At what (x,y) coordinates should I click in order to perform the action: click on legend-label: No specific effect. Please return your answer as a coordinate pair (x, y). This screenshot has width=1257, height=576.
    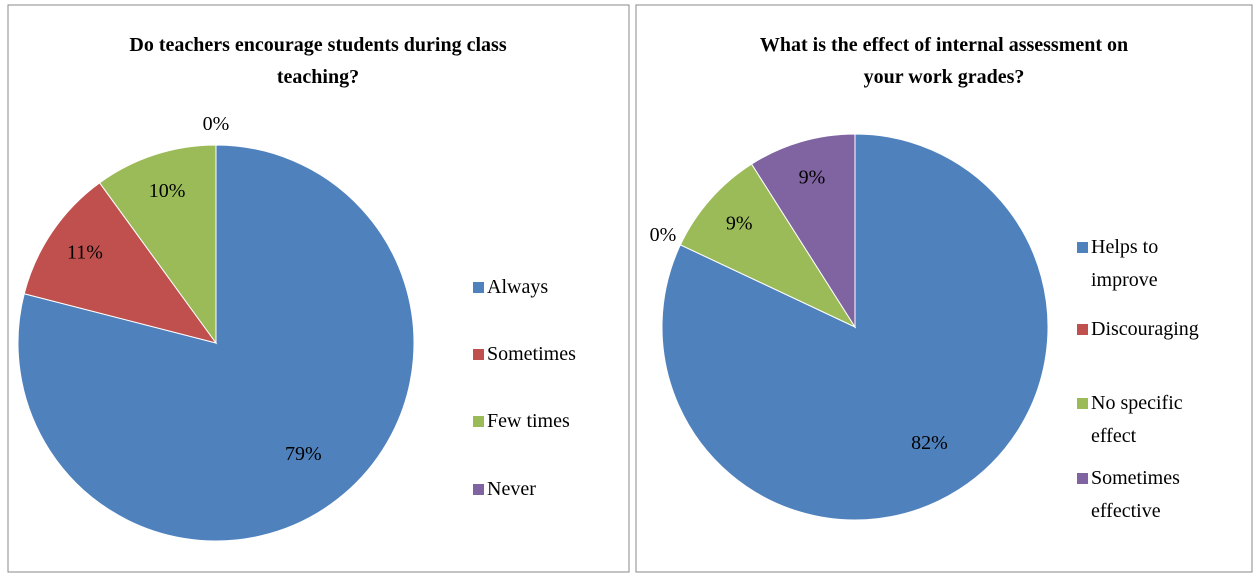
    Looking at the image, I should click on (1137, 419).